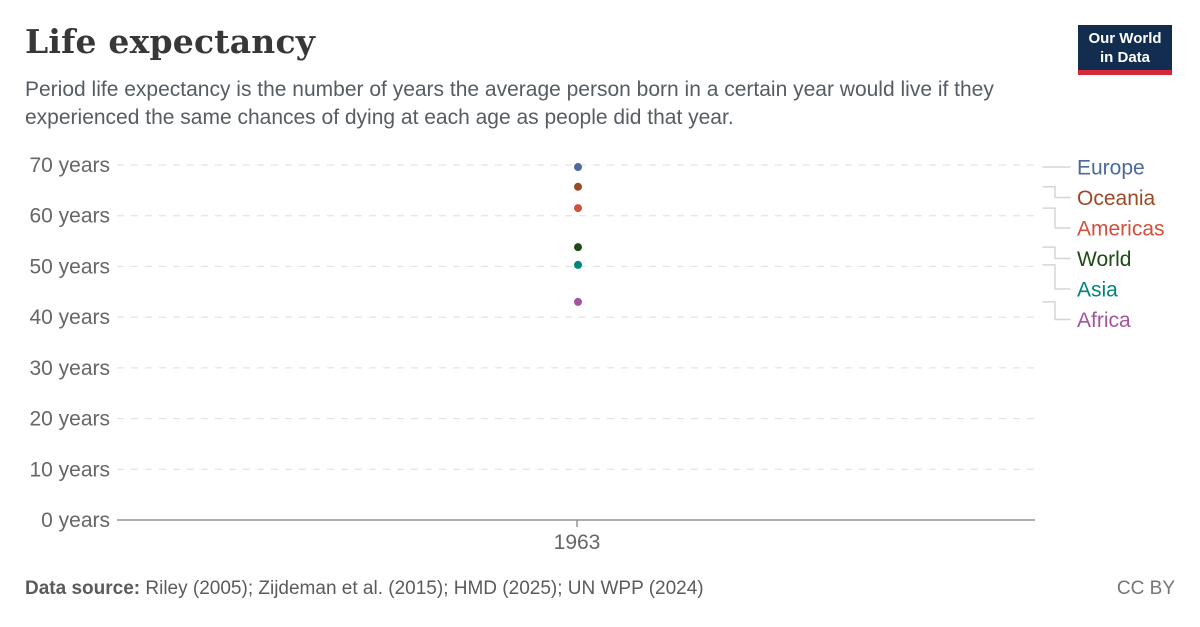 The width and height of the screenshot is (1200, 627). What do you see at coordinates (1056, 218) in the screenshot?
I see `legend-connector-americas` at bounding box center [1056, 218].